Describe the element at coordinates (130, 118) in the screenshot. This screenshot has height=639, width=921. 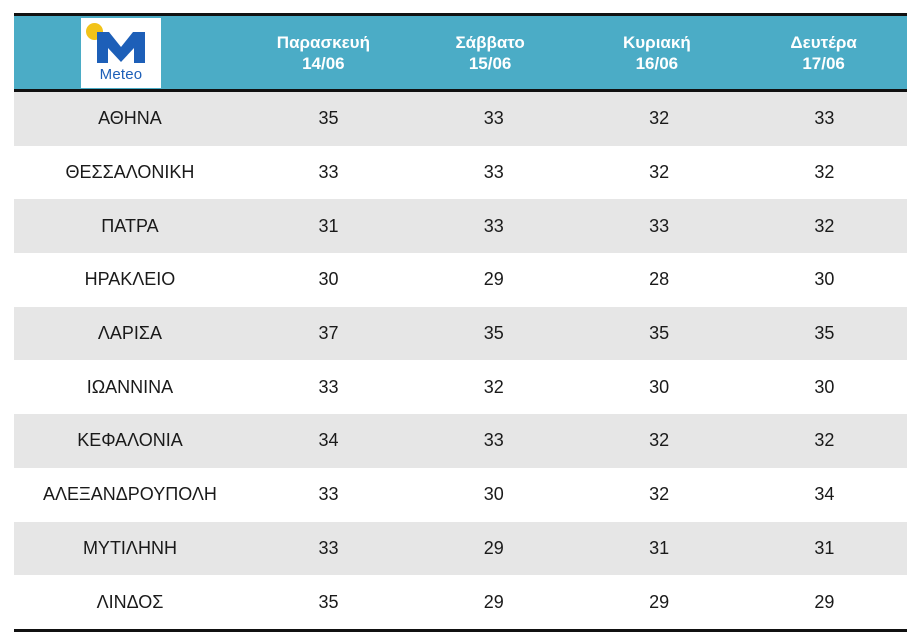
I see `city-name: ΑΘΗΝΑ` at that location.